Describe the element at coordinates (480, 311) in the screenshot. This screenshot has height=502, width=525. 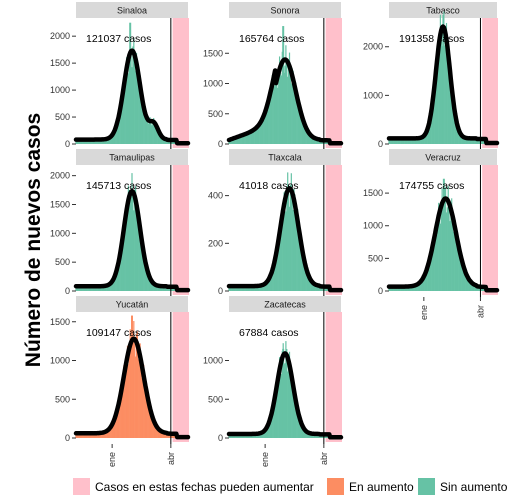
I see `x-tick-label: abr` at that location.